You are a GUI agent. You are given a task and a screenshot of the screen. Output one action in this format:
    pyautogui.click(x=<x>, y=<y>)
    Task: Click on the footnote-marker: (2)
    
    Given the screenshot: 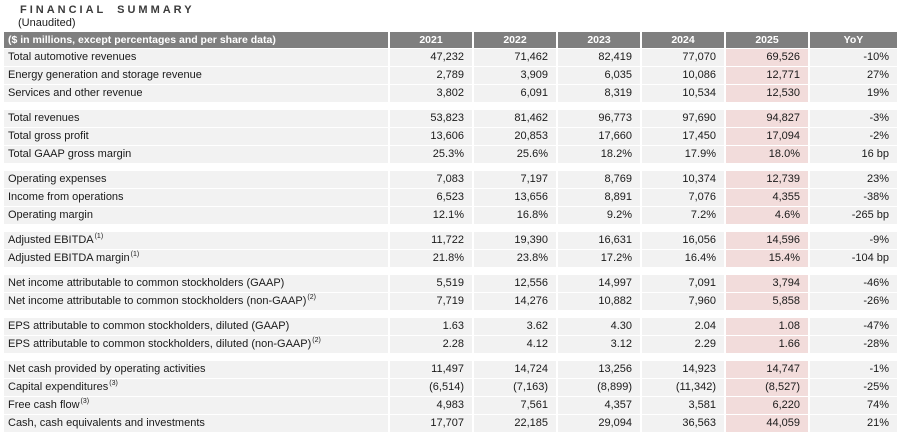 What is the action you would take?
    pyautogui.click(x=311, y=298)
    